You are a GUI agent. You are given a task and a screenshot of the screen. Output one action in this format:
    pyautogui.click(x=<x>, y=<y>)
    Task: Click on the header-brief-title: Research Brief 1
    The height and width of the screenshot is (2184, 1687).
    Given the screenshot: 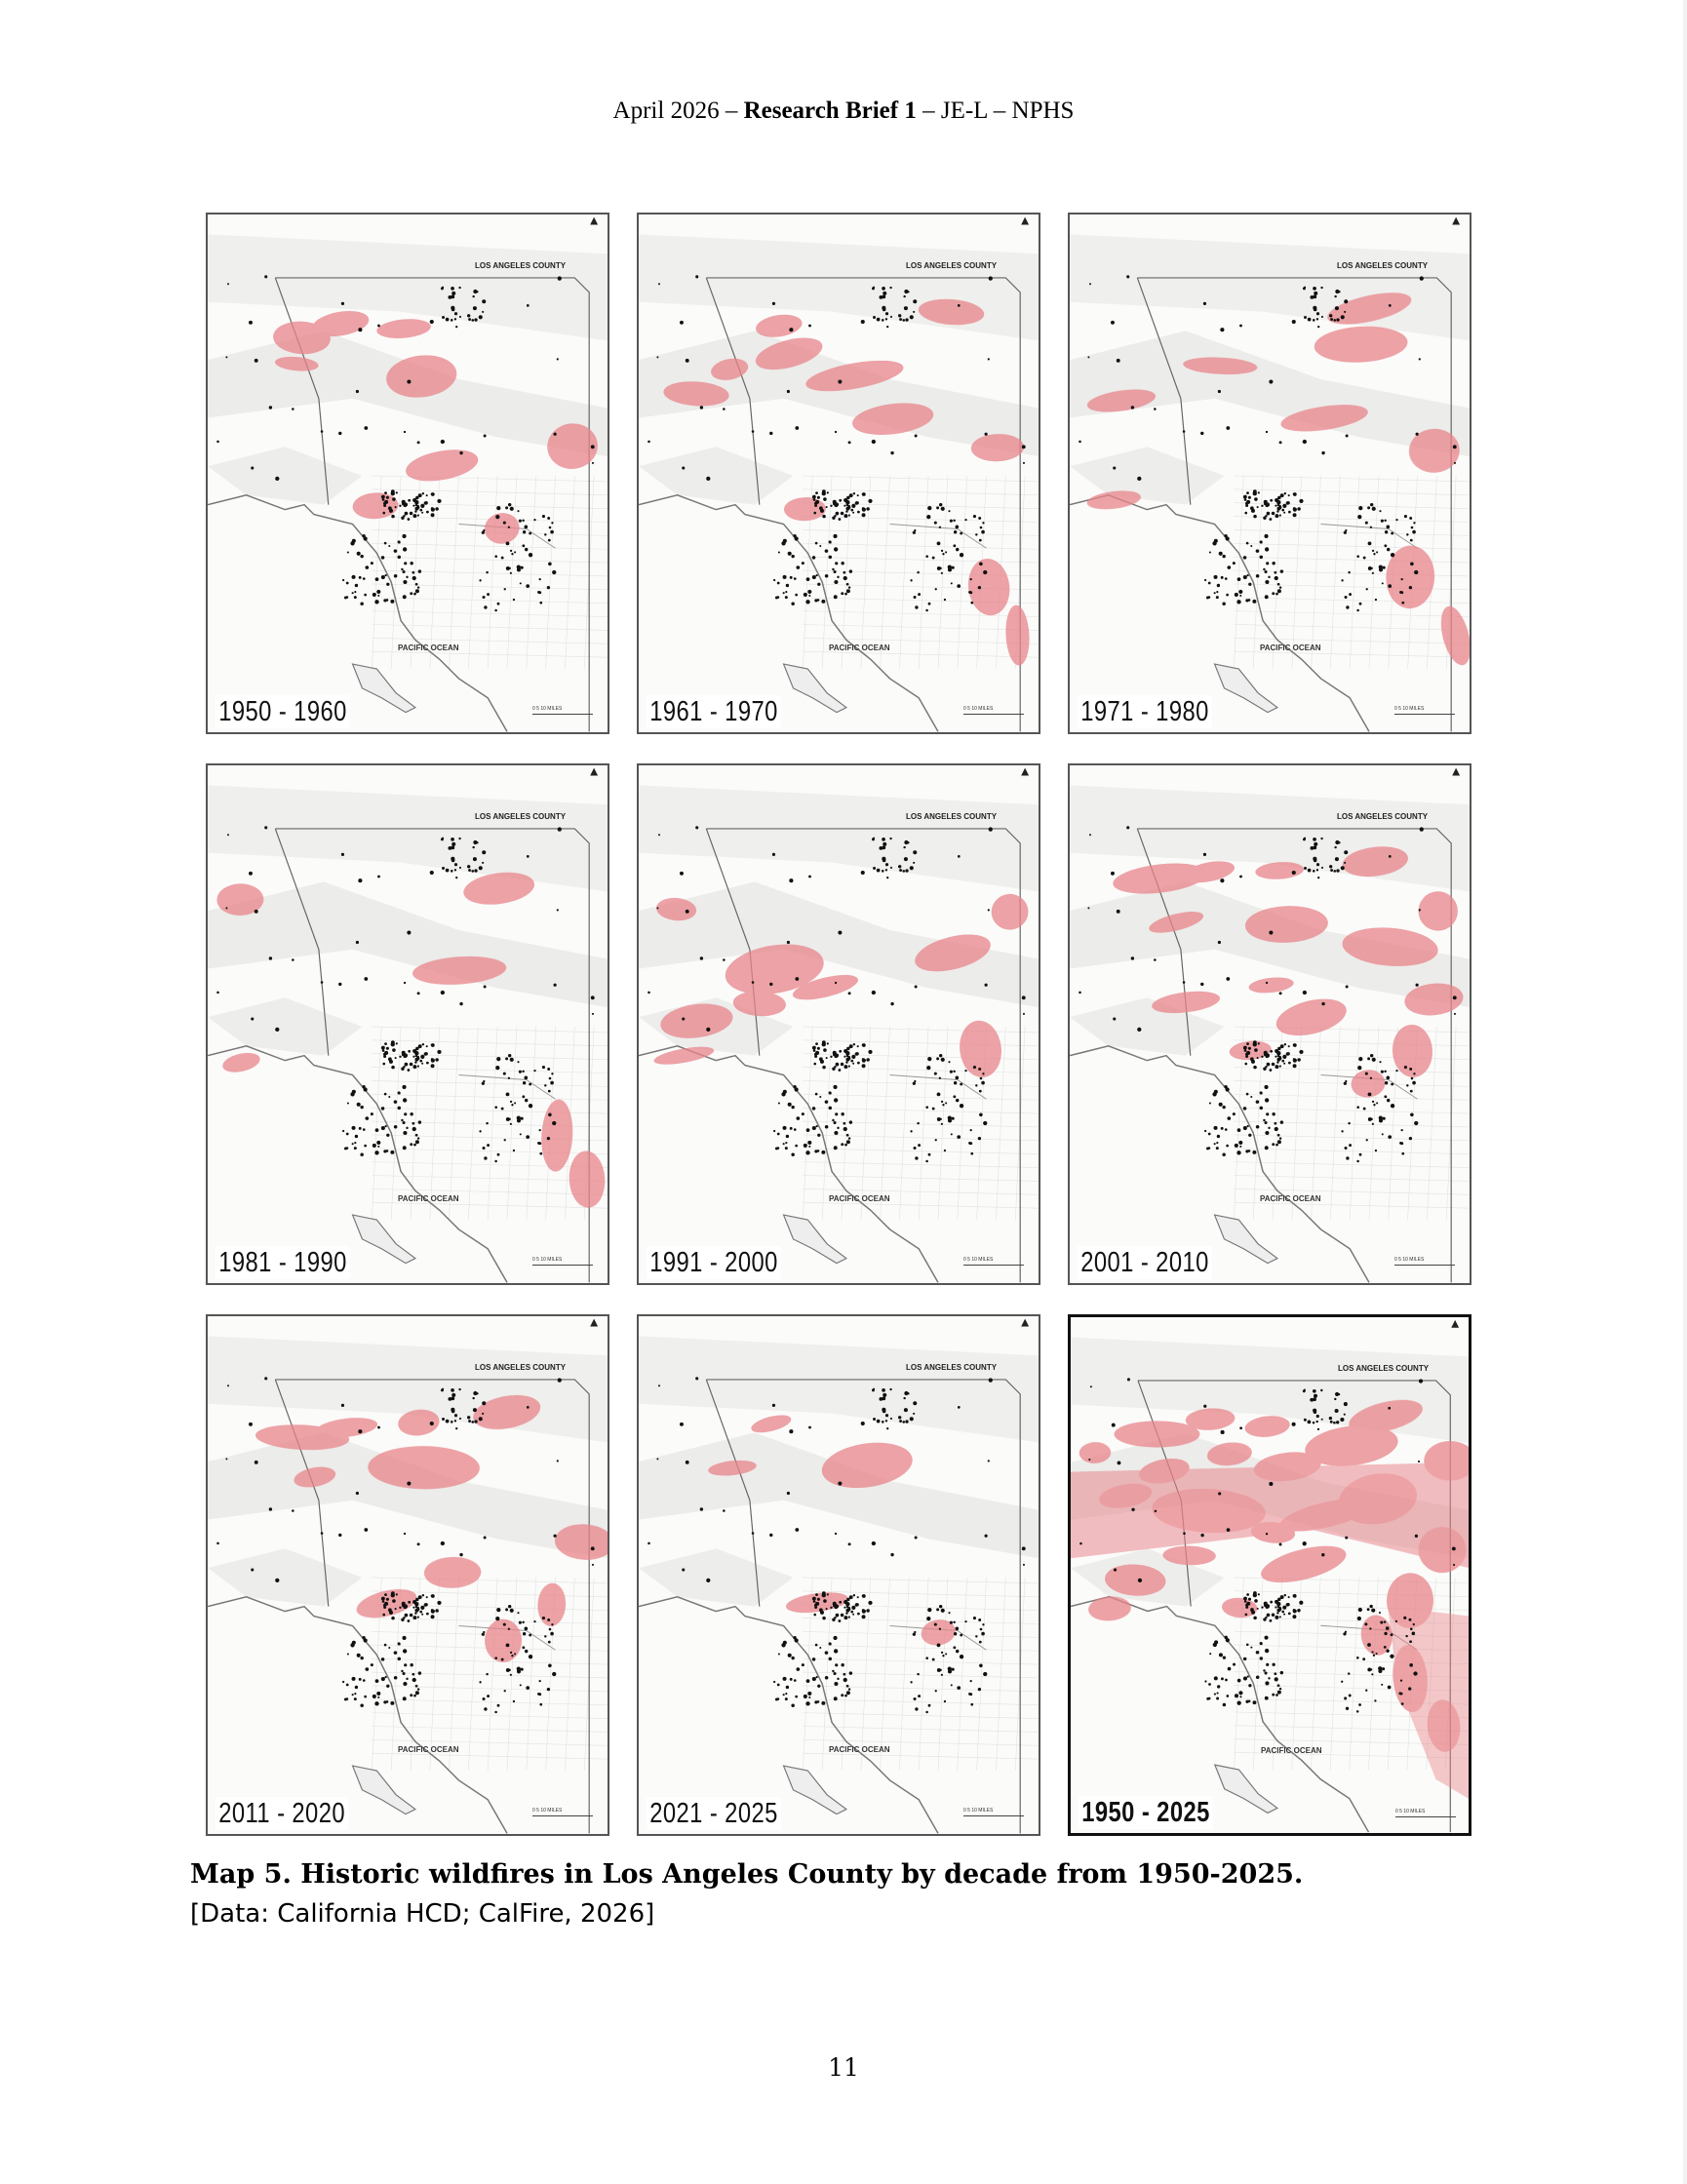 What is the action you would take?
    pyautogui.click(x=830, y=111)
    